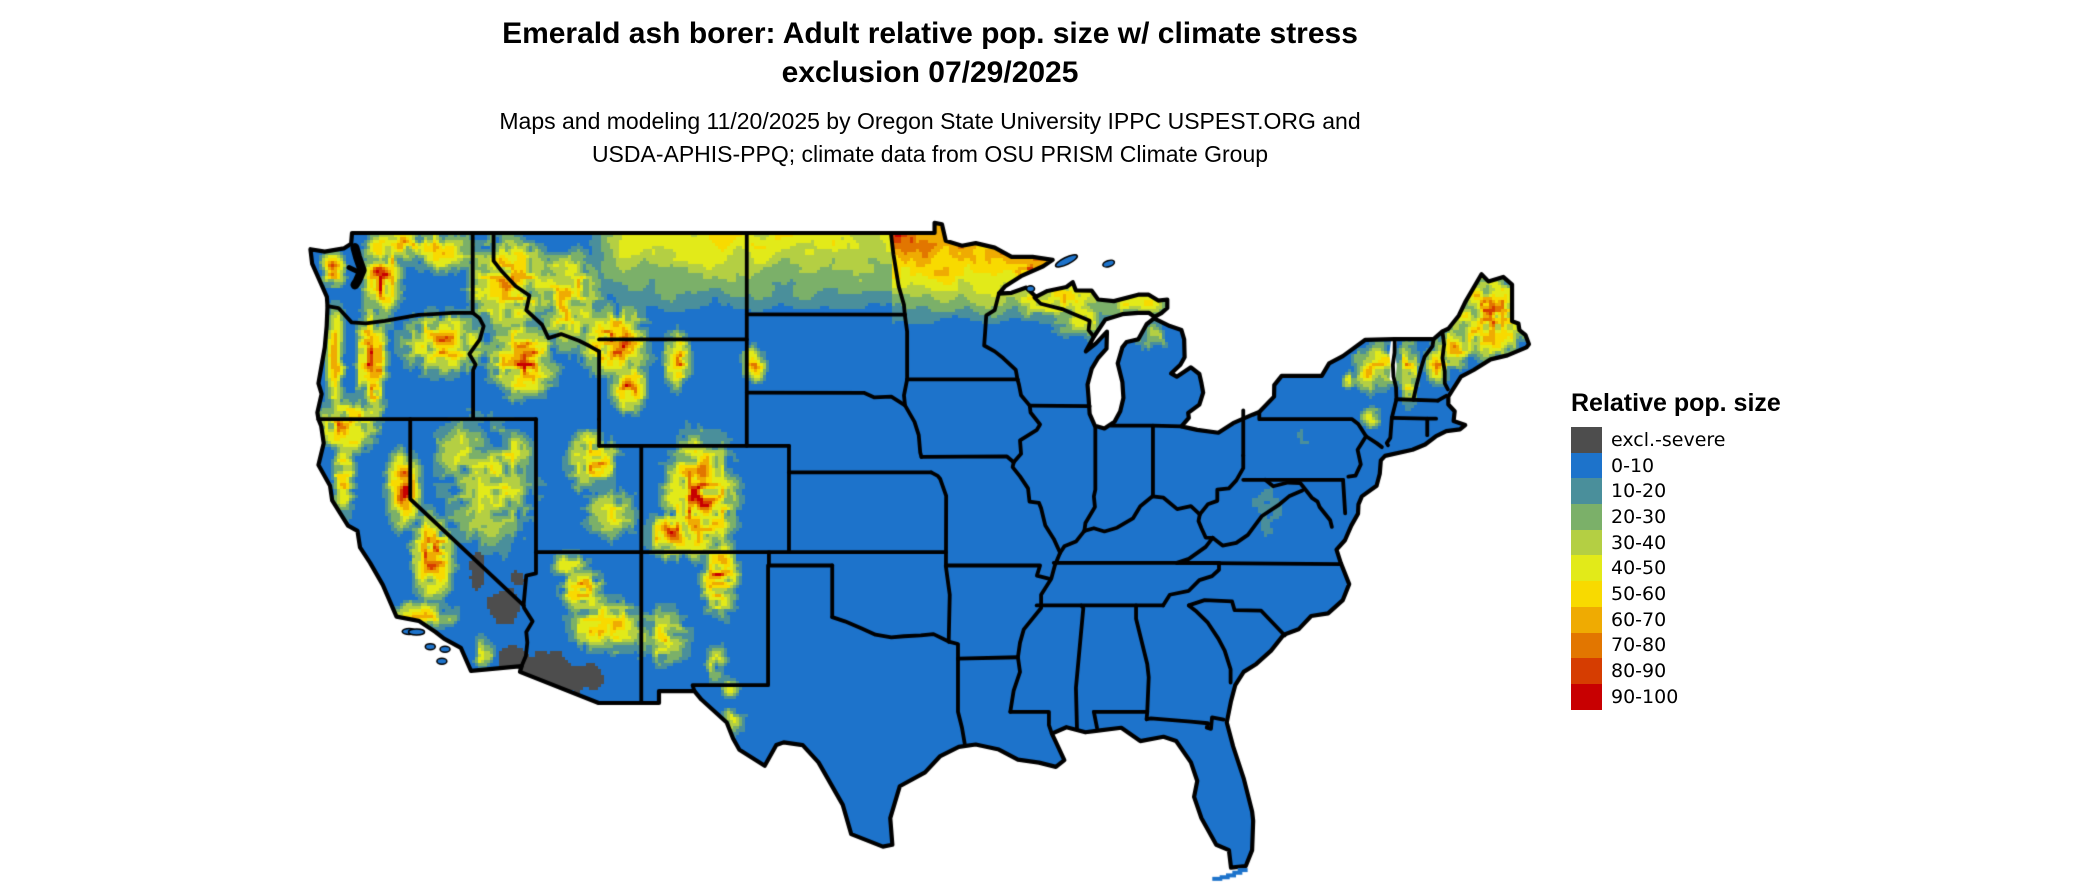 The image size is (2100, 892). I want to click on legend-item: 60-70, so click(1676, 619).